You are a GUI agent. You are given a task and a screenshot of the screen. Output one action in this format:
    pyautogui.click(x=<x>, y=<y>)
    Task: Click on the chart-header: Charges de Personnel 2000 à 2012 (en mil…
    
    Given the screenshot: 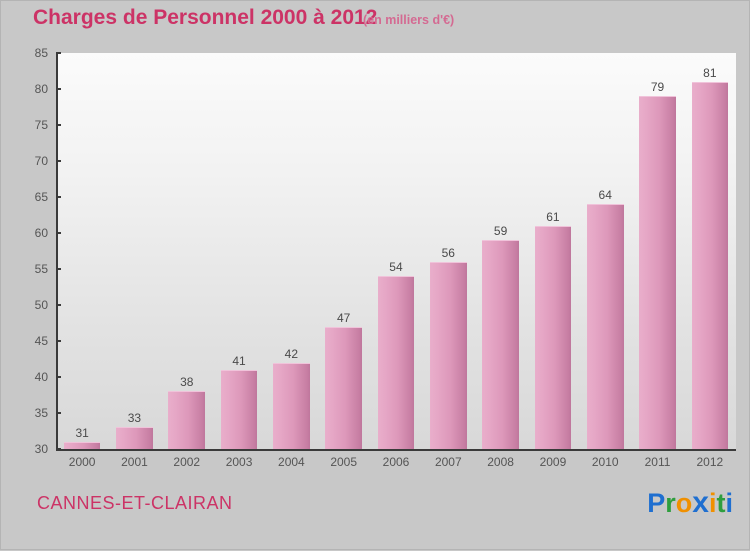 What is the action you would take?
    pyautogui.click(x=375, y=21)
    